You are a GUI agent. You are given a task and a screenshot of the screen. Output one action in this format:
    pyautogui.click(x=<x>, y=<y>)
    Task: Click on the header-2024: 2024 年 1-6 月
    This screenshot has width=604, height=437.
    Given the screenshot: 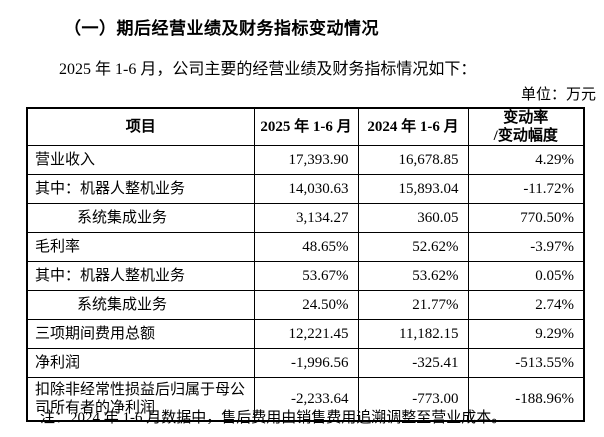 What is the action you would take?
    pyautogui.click(x=413, y=126)
    